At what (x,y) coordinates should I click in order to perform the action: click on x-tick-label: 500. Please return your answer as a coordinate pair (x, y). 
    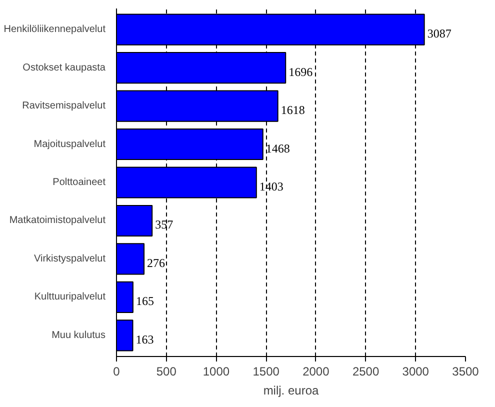
    Looking at the image, I should click on (166, 371).